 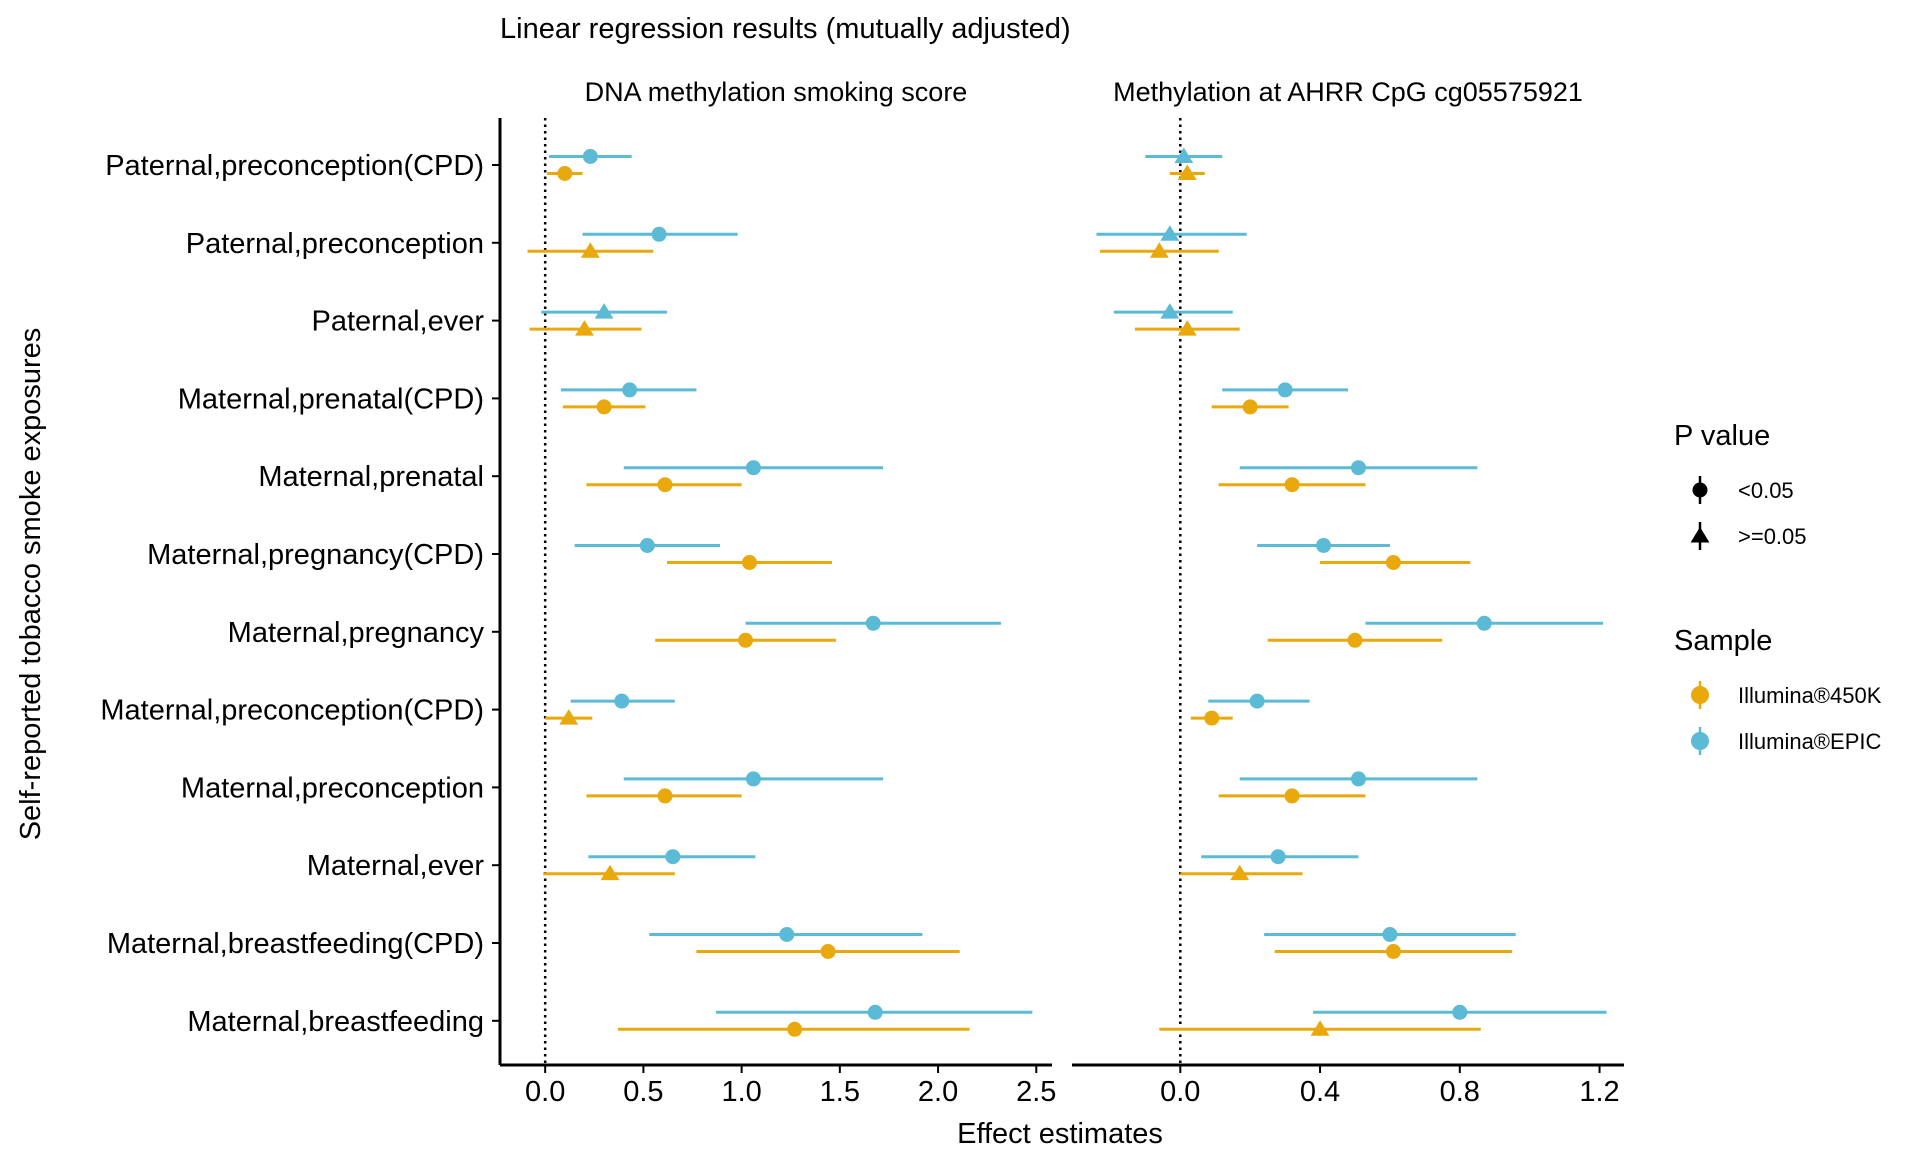 I want to click on y-tick-label: Paternal,ever, so click(x=398, y=322).